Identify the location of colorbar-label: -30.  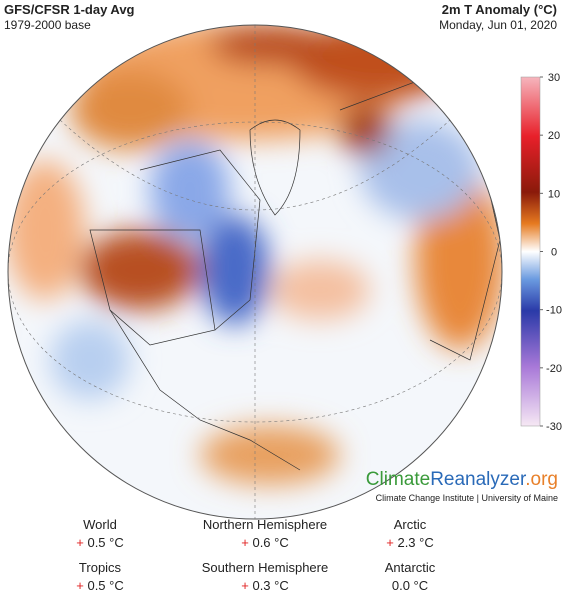
(554, 427).